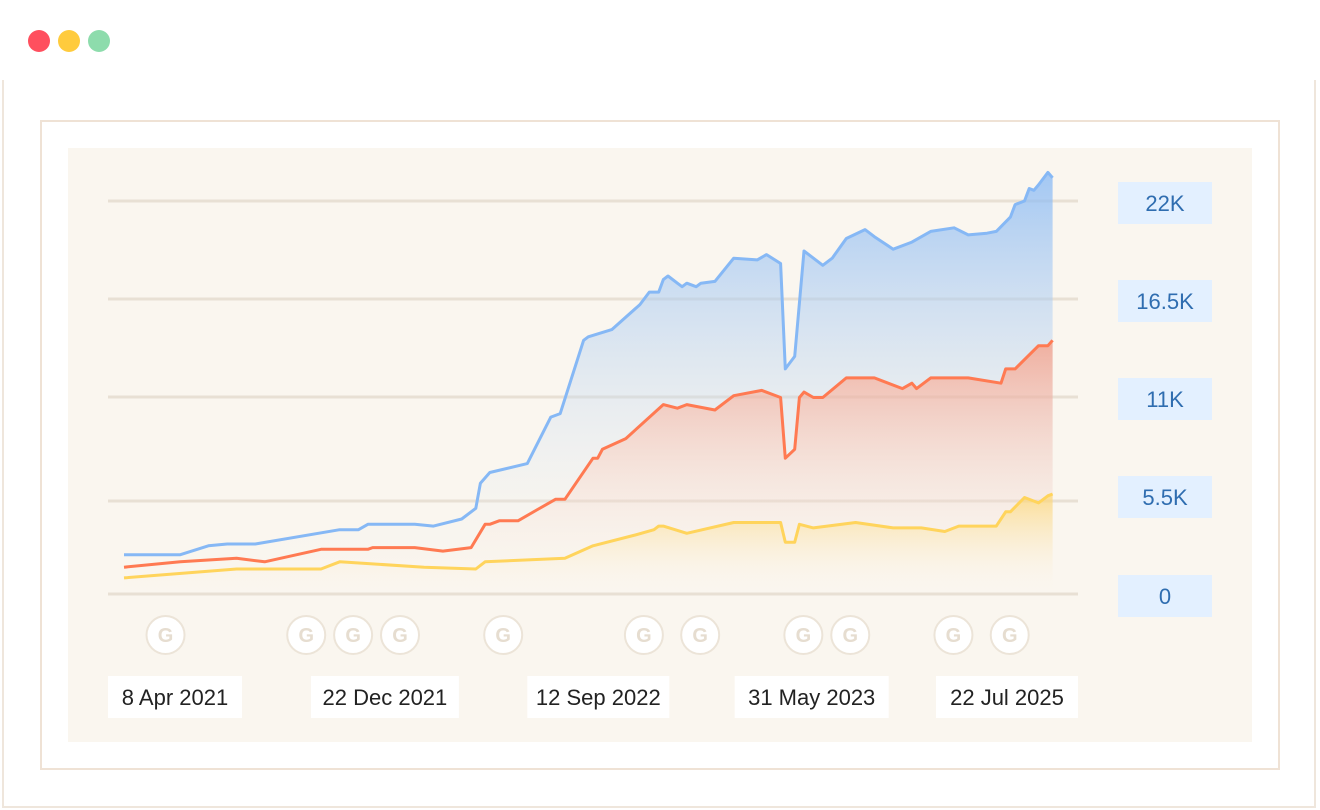 The width and height of the screenshot is (1320, 810). I want to click on x-tick: 12 Sep 2022, so click(598, 697).